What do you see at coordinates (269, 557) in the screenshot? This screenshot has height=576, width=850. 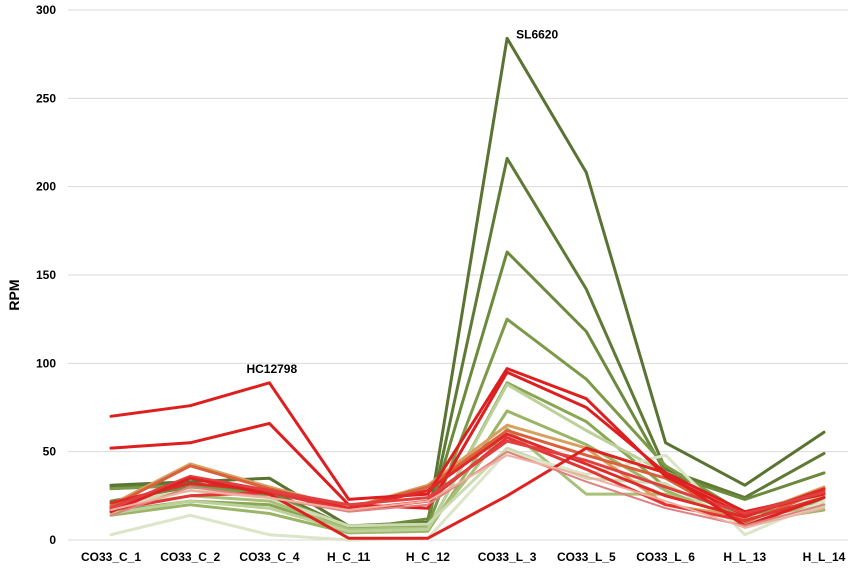 I see `x-tick-label: CO33_C_4` at bounding box center [269, 557].